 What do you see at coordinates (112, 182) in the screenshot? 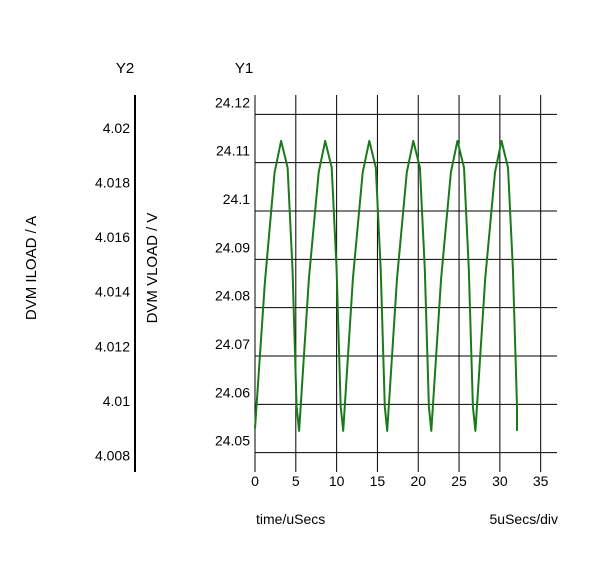
I see `y2-tick-label: 4.018` at bounding box center [112, 182].